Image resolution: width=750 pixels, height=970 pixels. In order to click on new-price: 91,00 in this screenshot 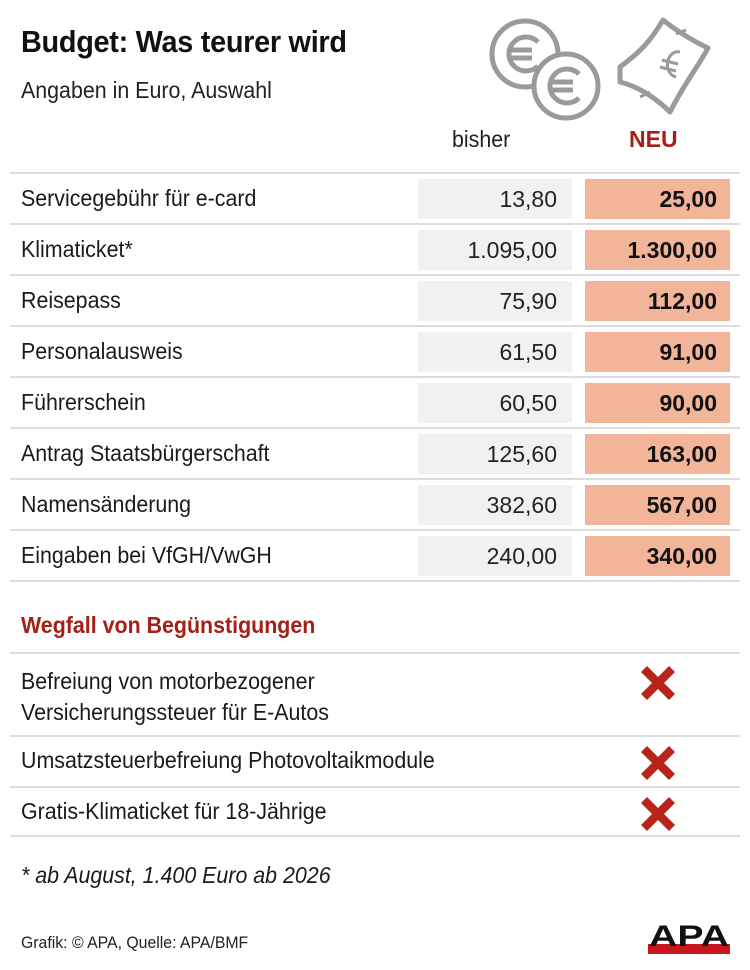, I will do `click(657, 352)`.